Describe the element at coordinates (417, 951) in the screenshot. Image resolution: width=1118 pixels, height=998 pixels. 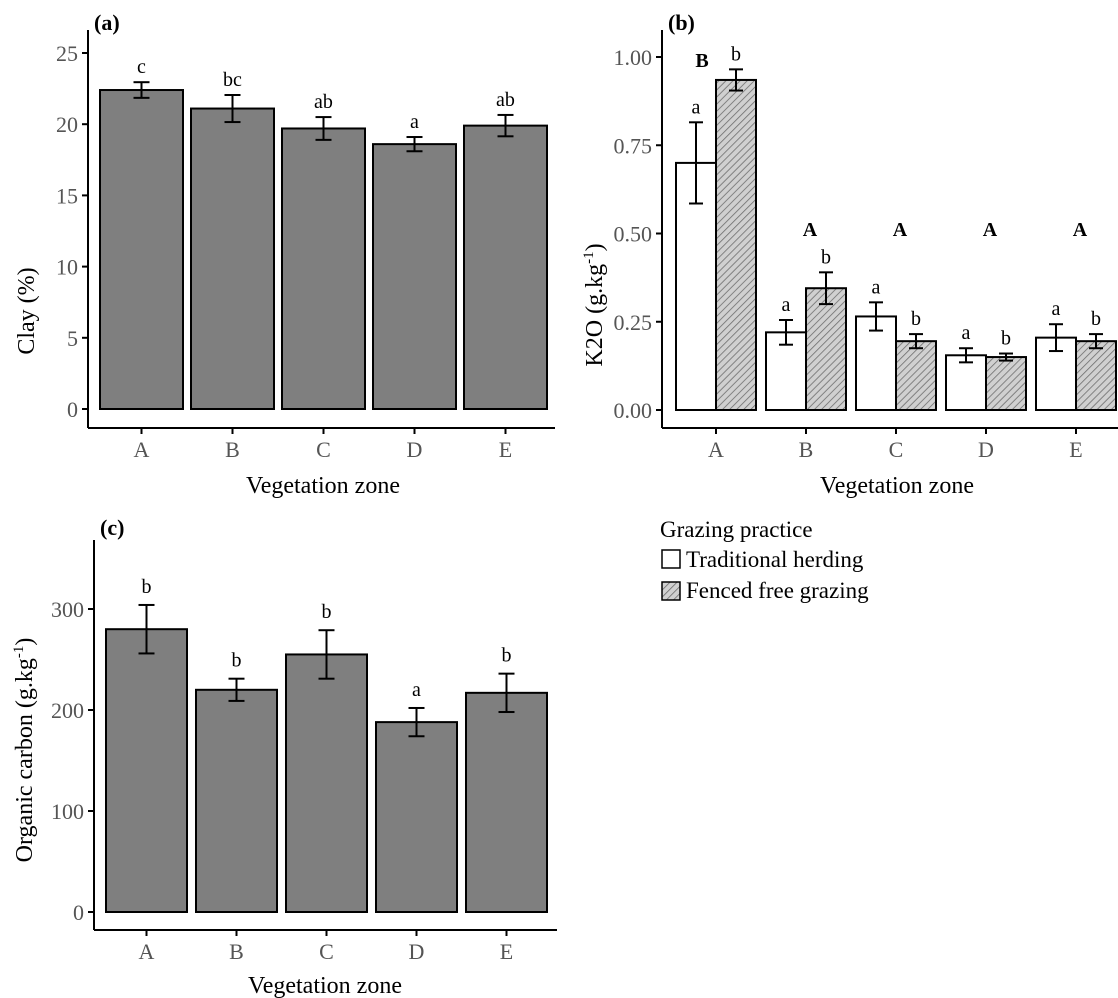
I see `x-tick-label: D` at that location.